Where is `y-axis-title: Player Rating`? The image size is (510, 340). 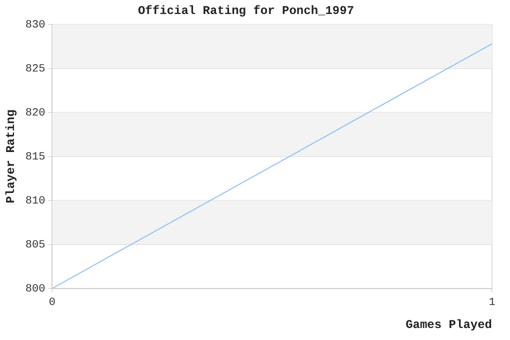
y-axis-title: Player Rating is located at coordinates (11, 157).